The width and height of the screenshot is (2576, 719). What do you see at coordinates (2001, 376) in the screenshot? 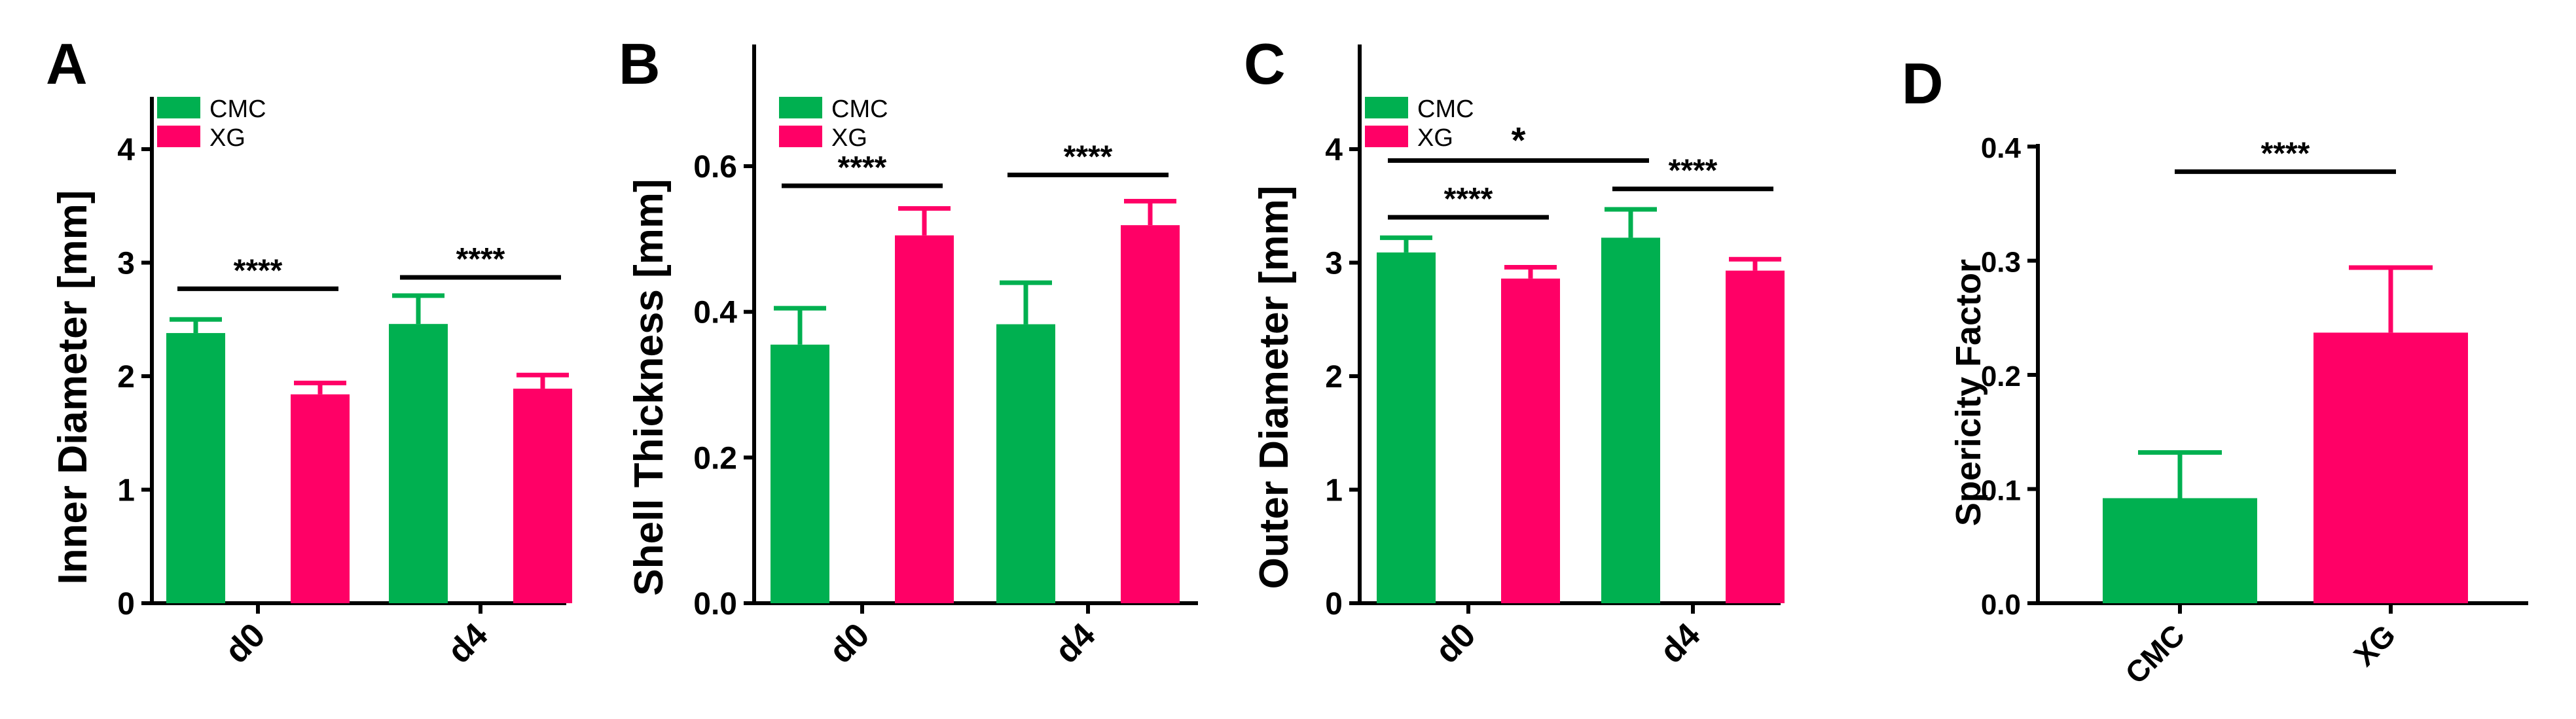
I see `panel-d-y-tick-label: 0.2` at bounding box center [2001, 376].